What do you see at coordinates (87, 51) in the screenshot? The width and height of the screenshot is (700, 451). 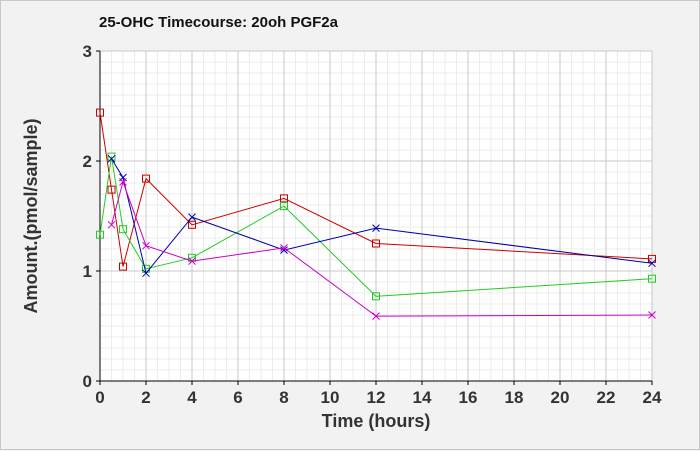 I see `y-tick-label: 3` at bounding box center [87, 51].